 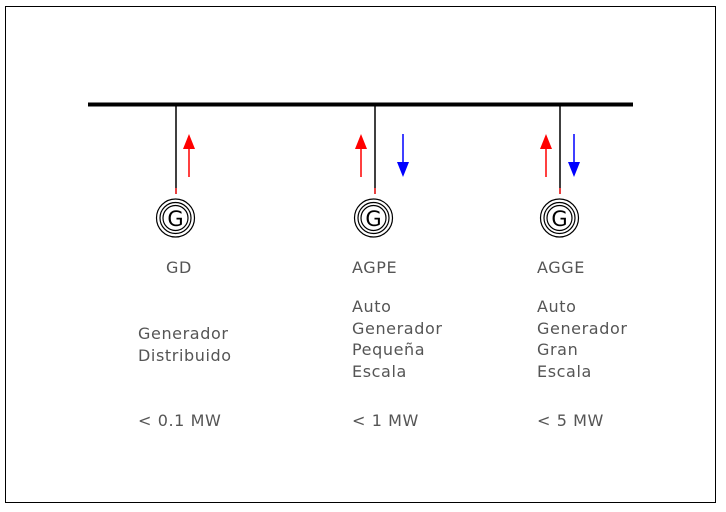 What do you see at coordinates (381, 172) in the screenshot?
I see `unit-agpe: G` at bounding box center [381, 172].